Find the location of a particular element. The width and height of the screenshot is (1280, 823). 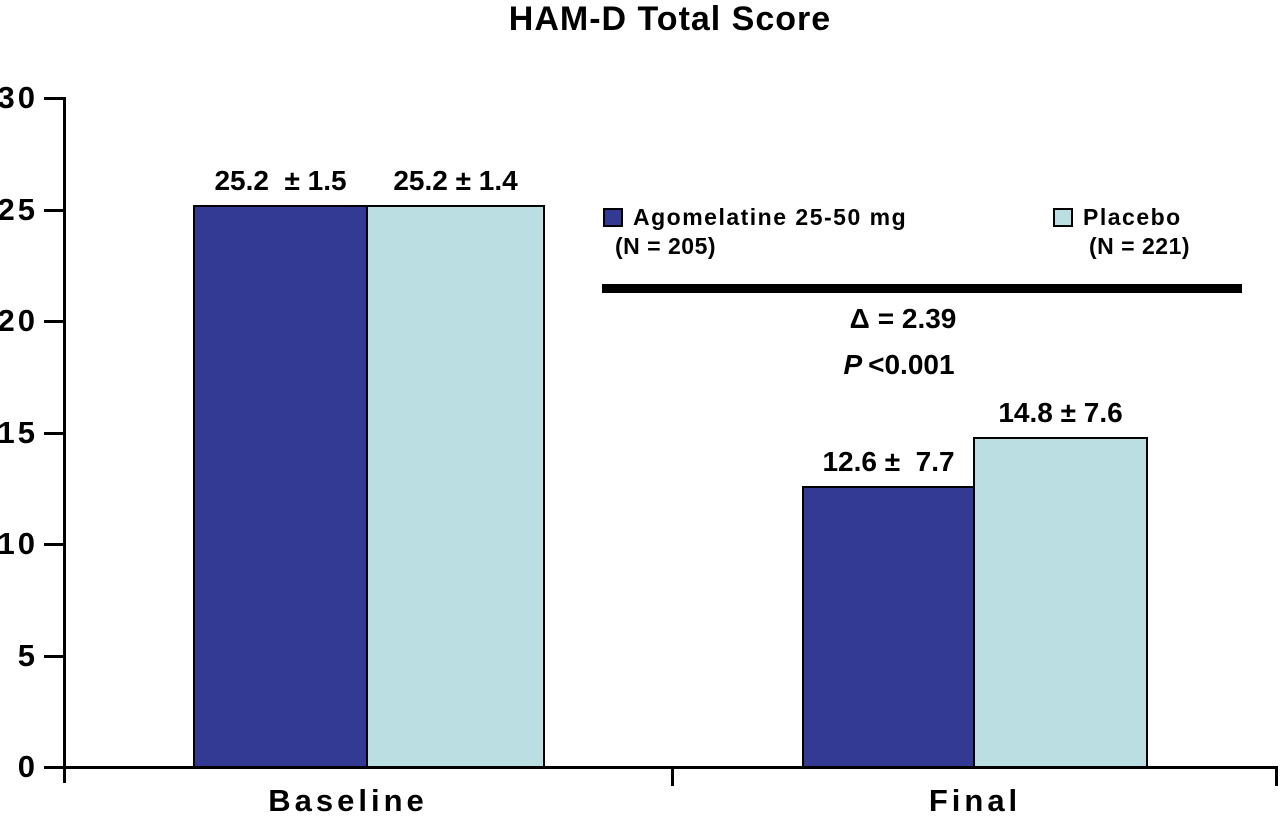

y-tick-label: 10 is located at coordinates (19, 543).